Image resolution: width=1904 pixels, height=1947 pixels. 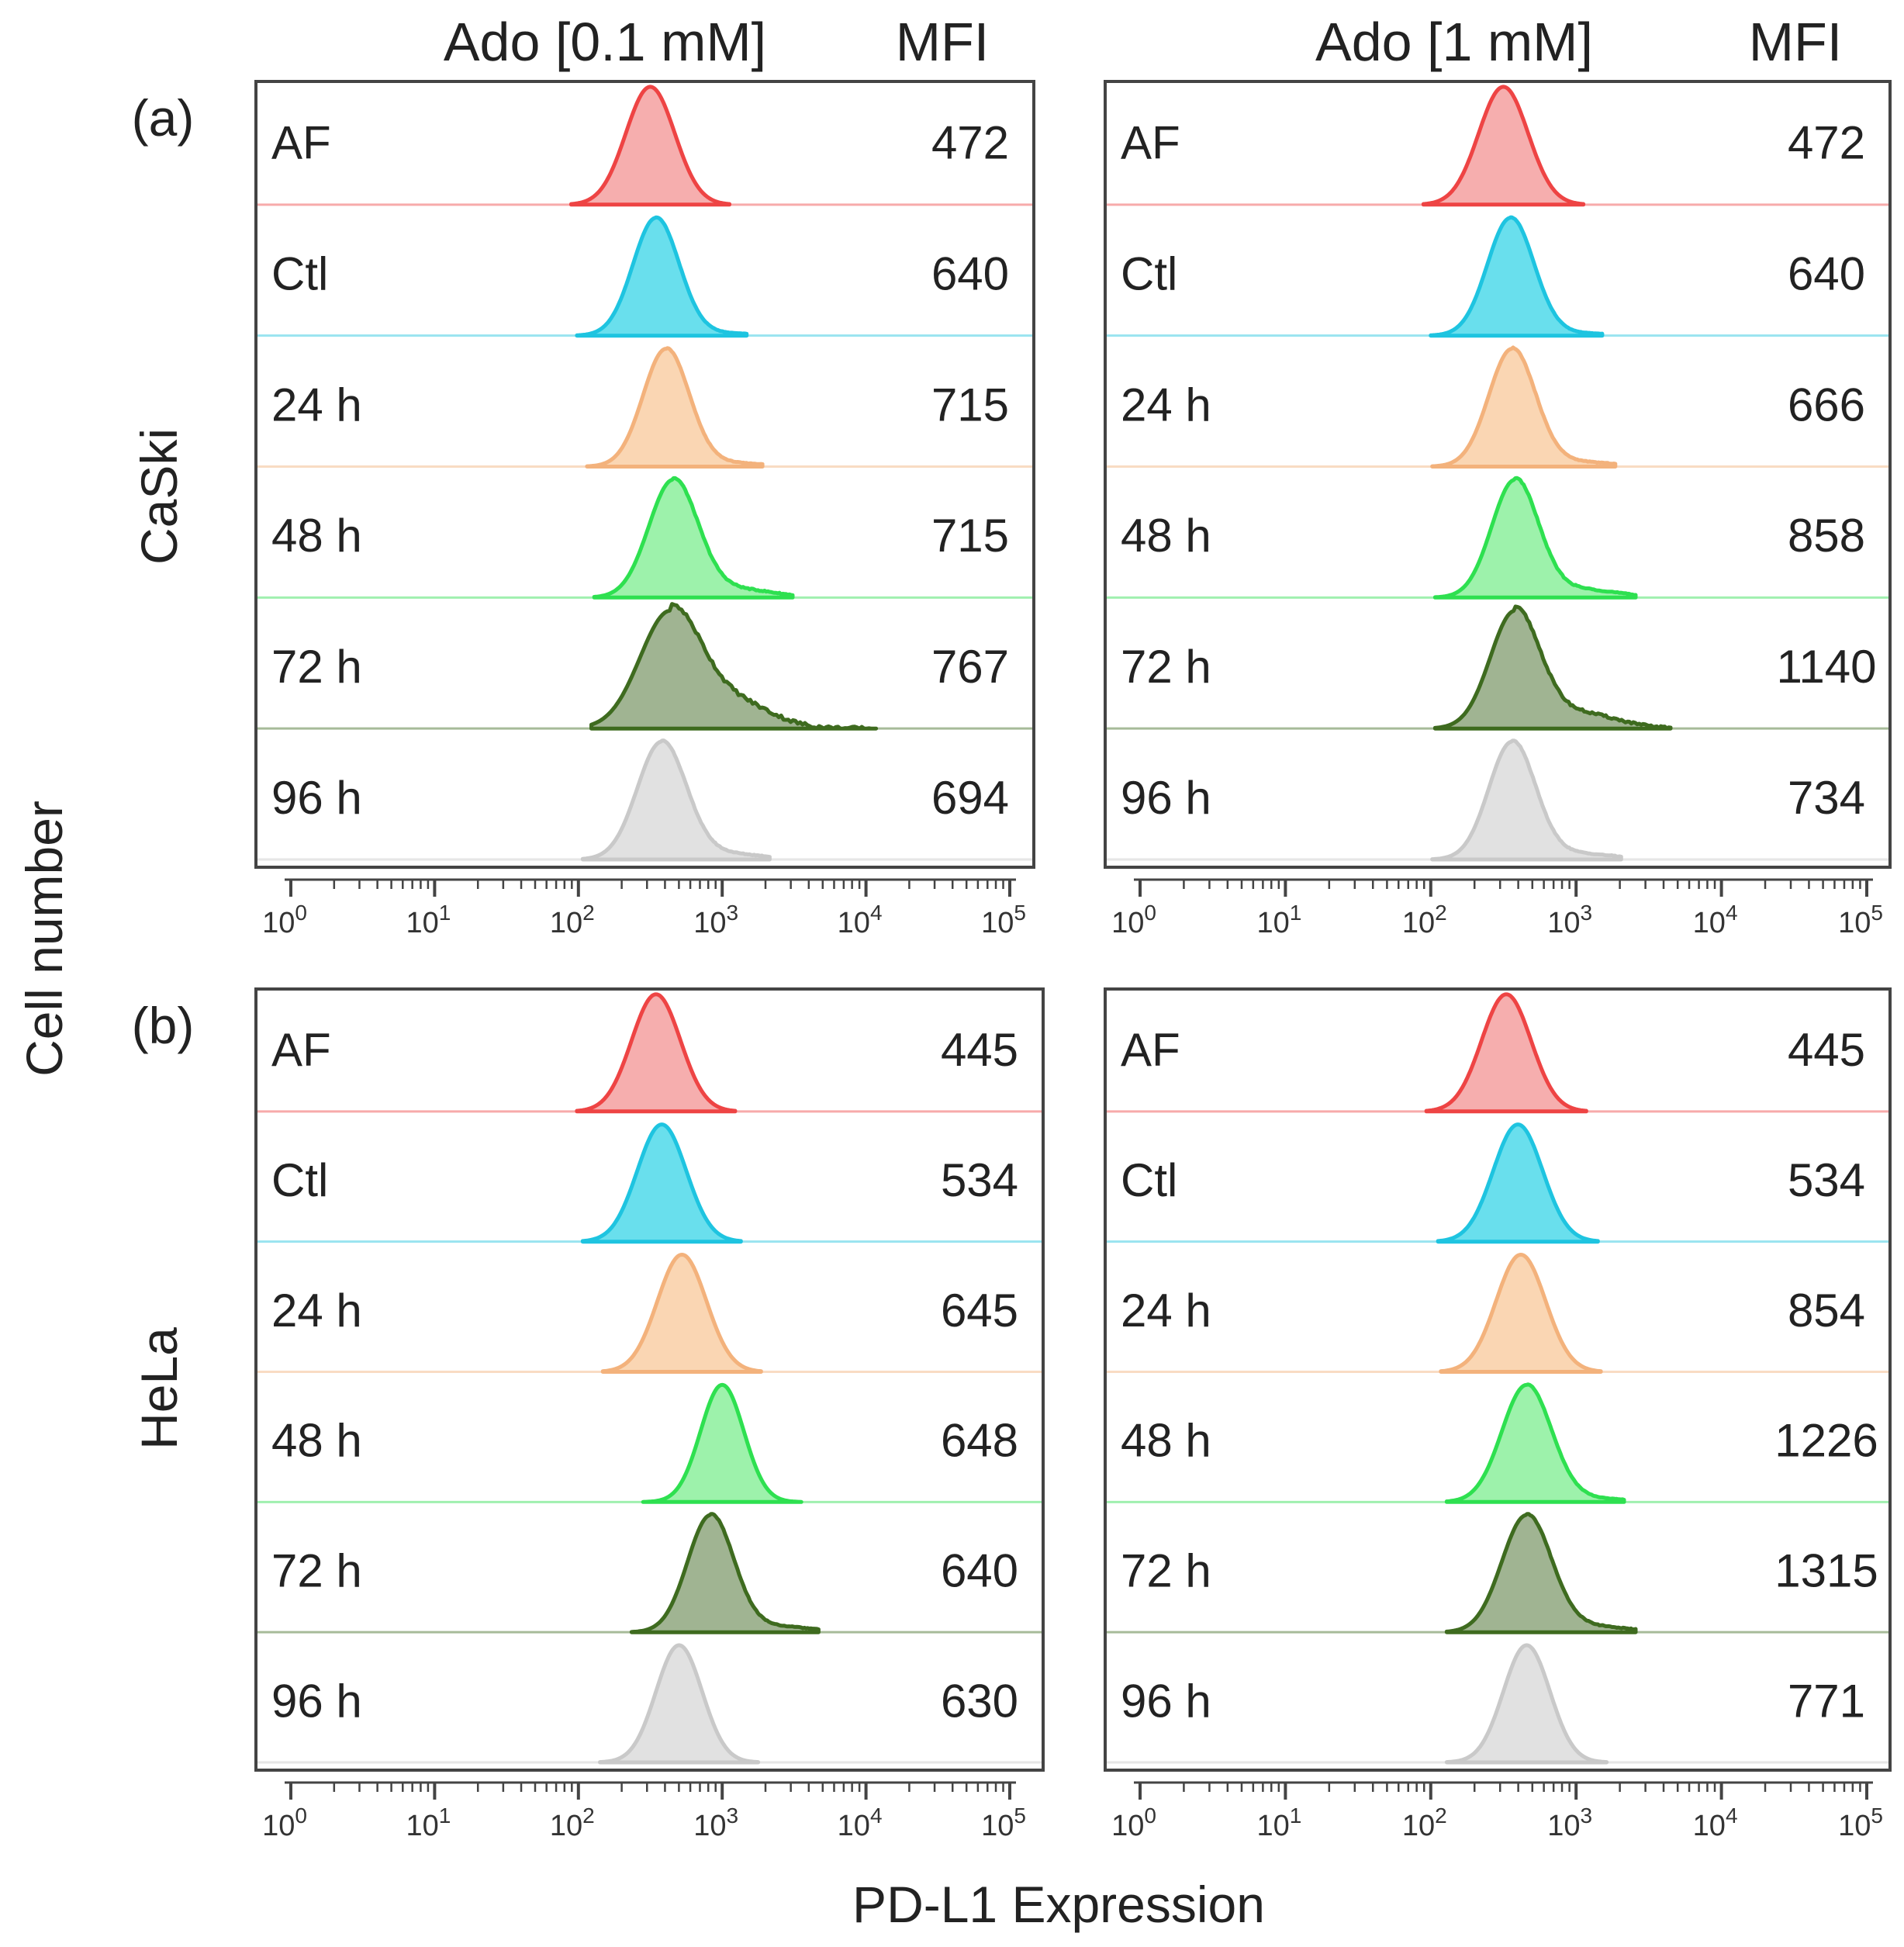 I want to click on mfi-value: 694, so click(x=970, y=798).